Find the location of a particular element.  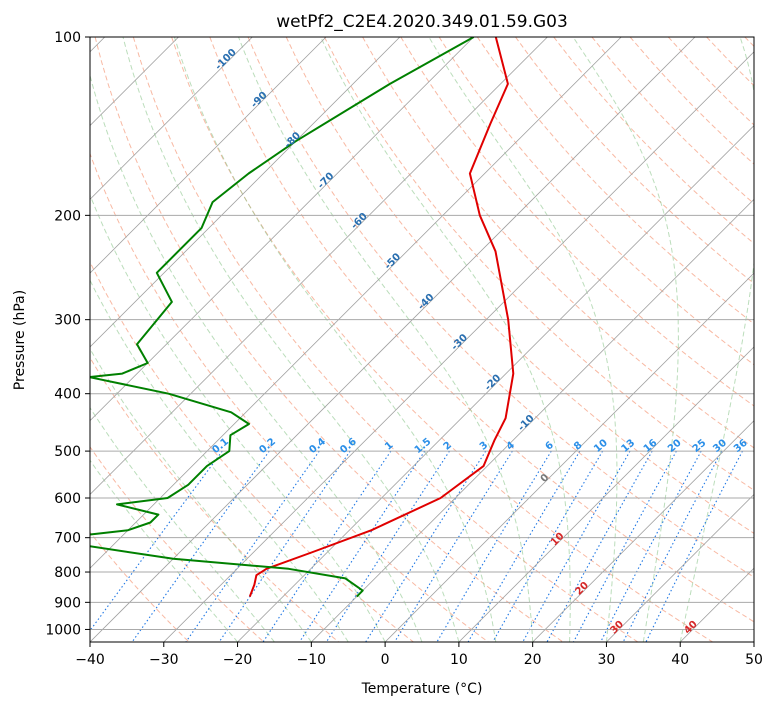

isotherm-label: -30 is located at coordinates (459, 342).